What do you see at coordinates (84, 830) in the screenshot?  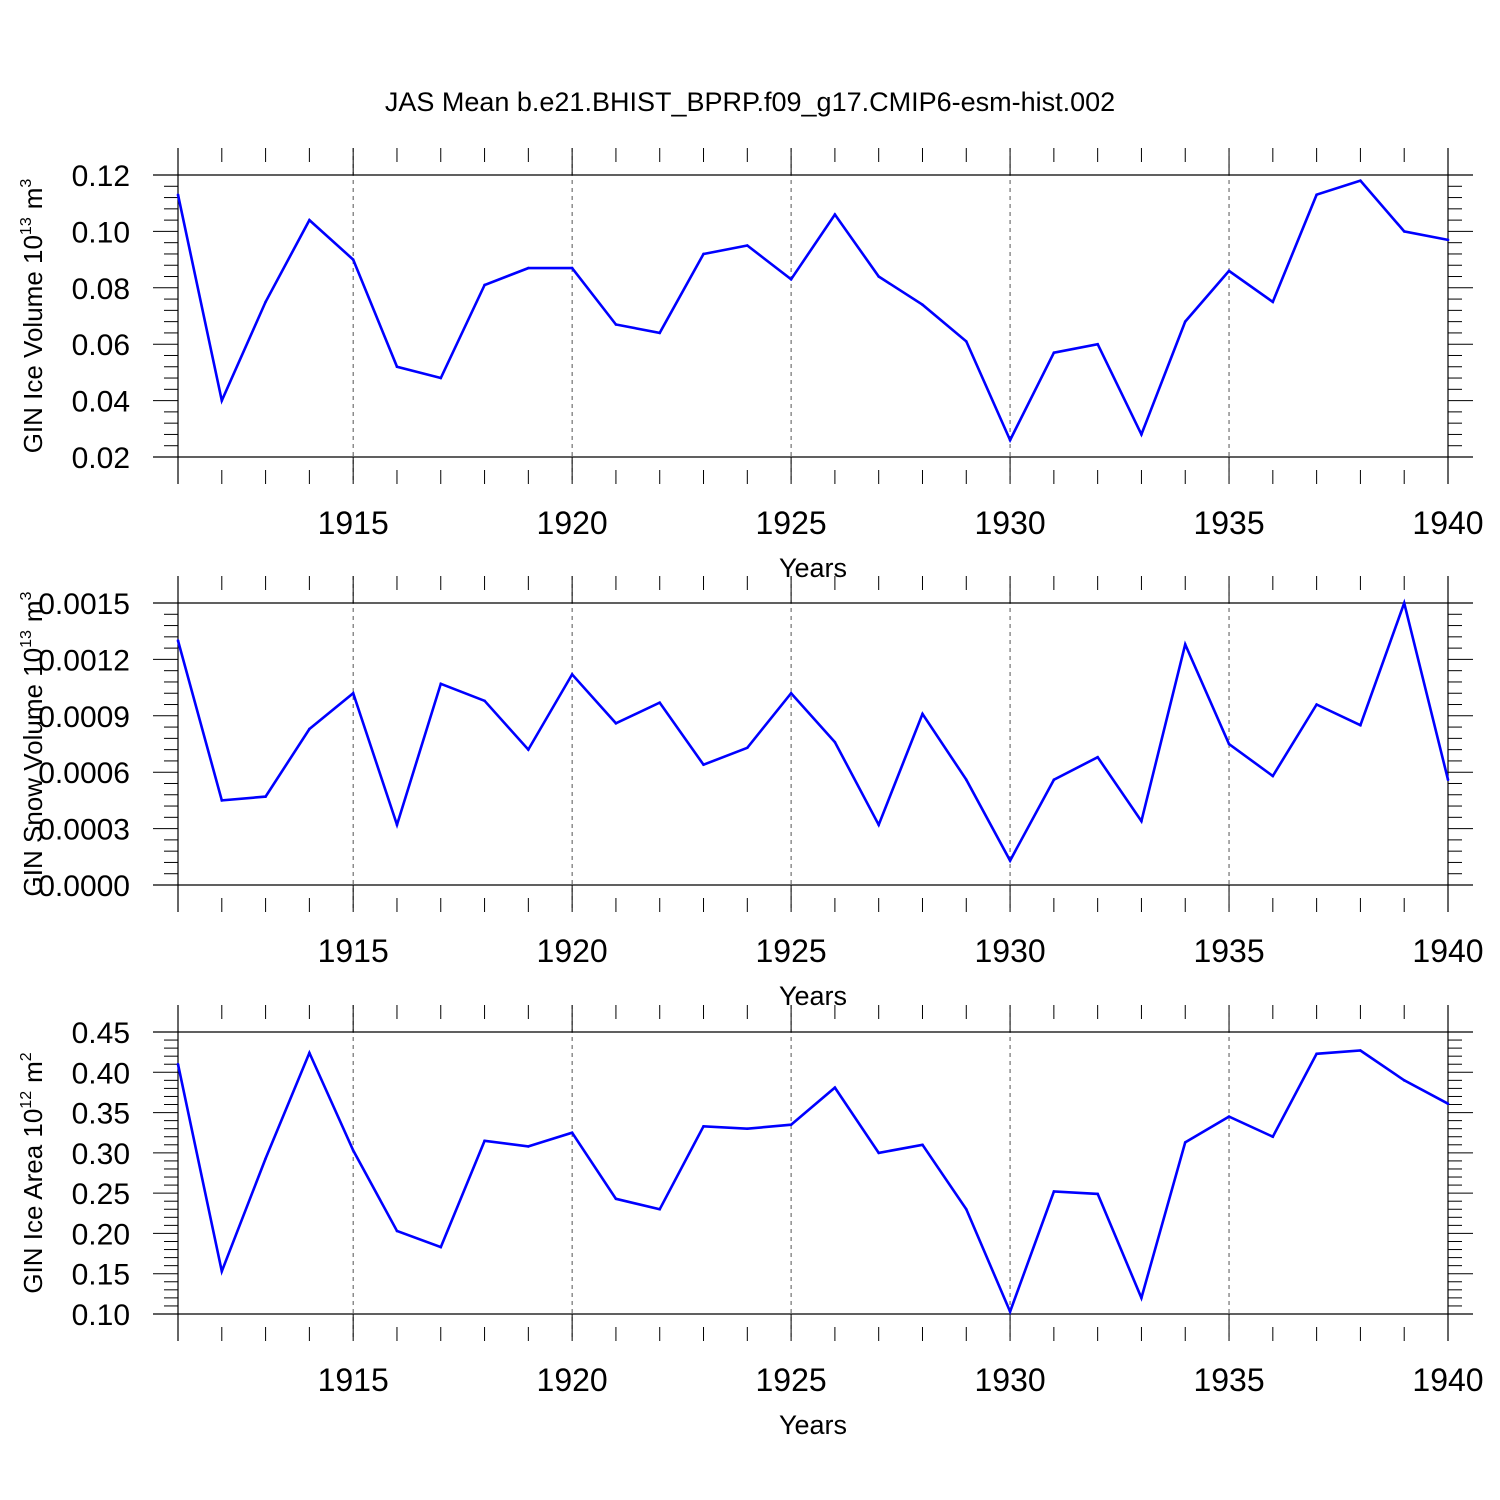 I see `y-tick-label: 0.0003` at bounding box center [84, 830].